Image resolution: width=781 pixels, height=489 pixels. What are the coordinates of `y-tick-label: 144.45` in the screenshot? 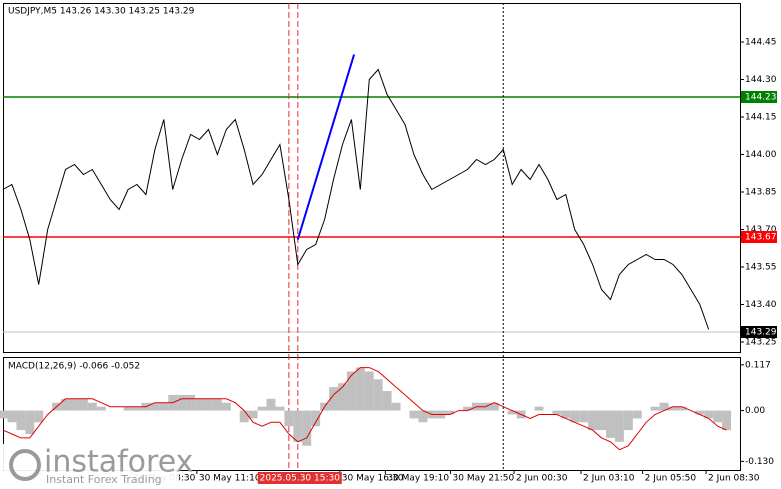 It's located at (761, 43).